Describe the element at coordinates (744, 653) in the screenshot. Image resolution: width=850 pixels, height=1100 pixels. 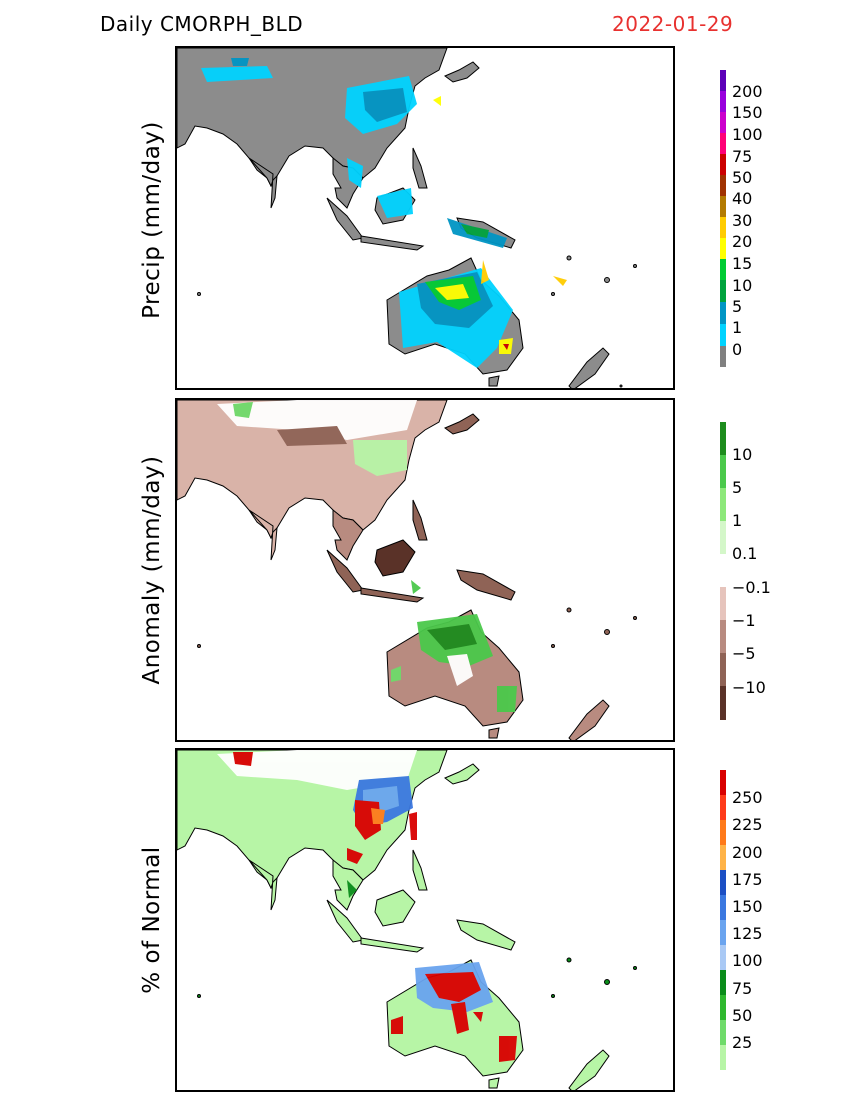
I see `colorbar-label: −5` at that location.